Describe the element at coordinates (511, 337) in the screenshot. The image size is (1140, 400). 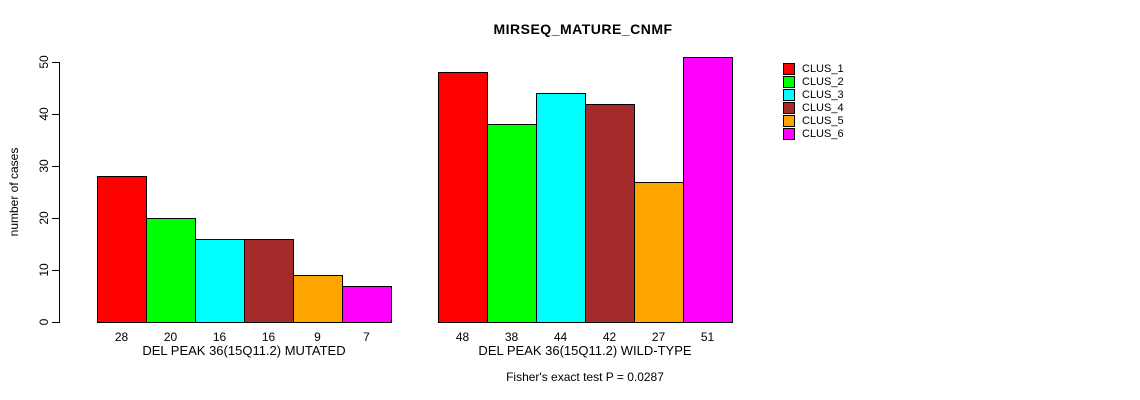
I see `bar-value-label: 38` at that location.